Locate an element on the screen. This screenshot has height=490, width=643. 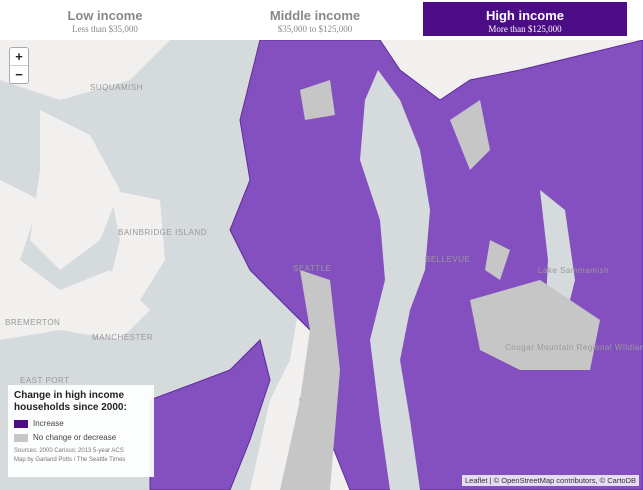
place-label: BREMERTON is located at coordinates (32, 322).